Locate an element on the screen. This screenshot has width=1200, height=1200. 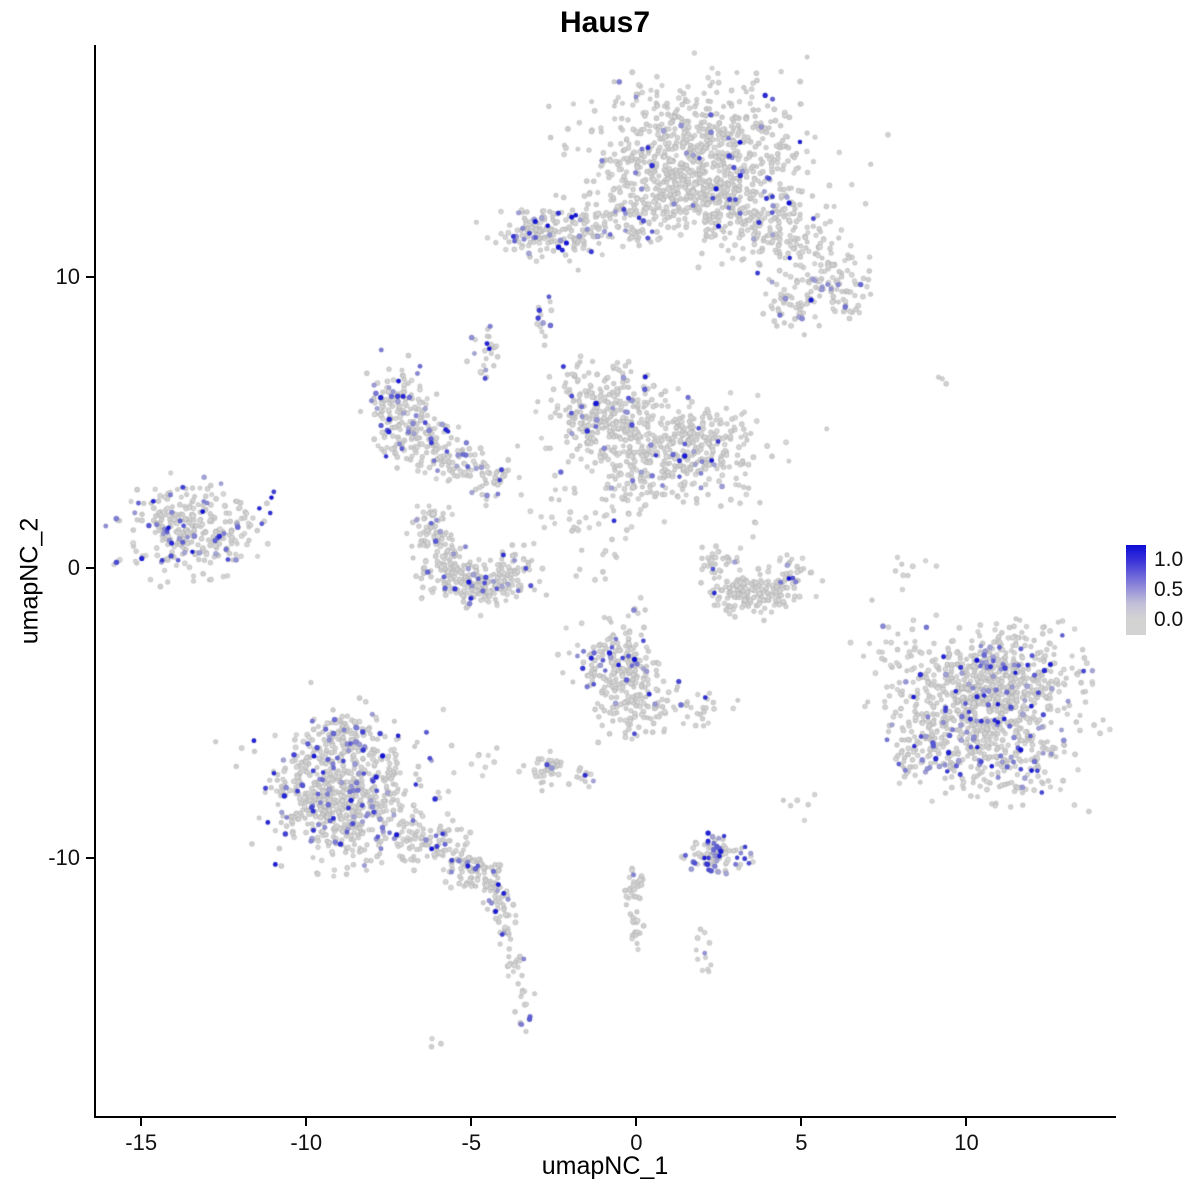
x-axis-line is located at coordinates (605, 1117).